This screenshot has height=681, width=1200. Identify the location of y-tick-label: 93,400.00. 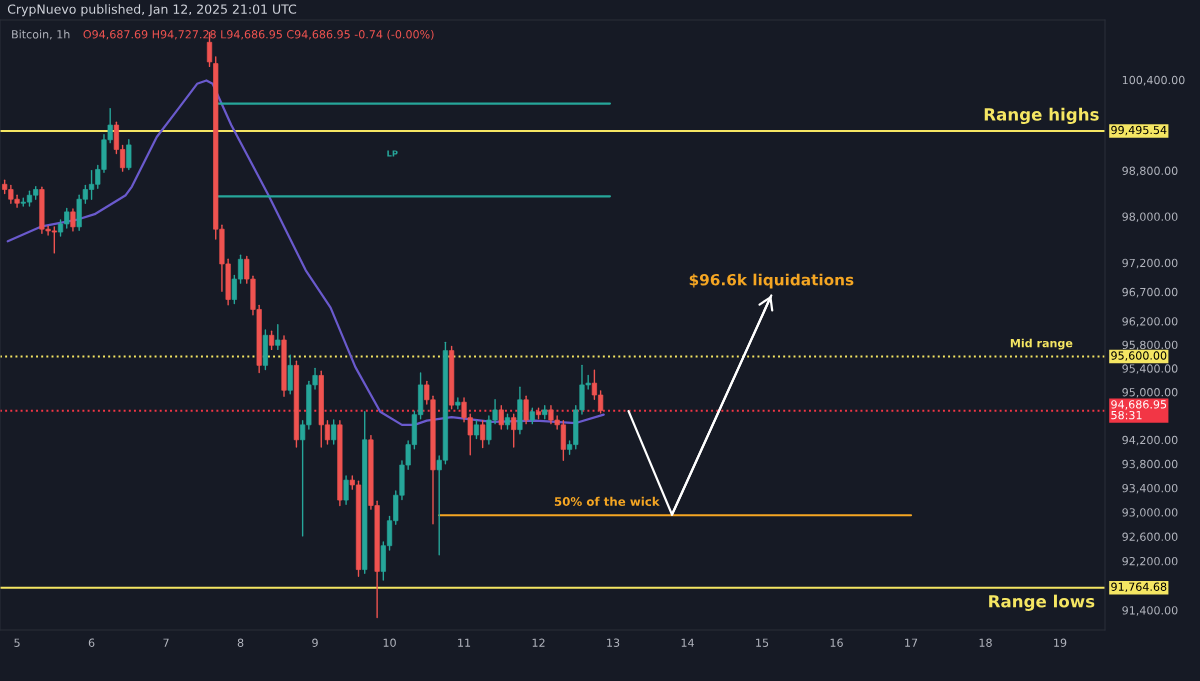
(1150, 488).